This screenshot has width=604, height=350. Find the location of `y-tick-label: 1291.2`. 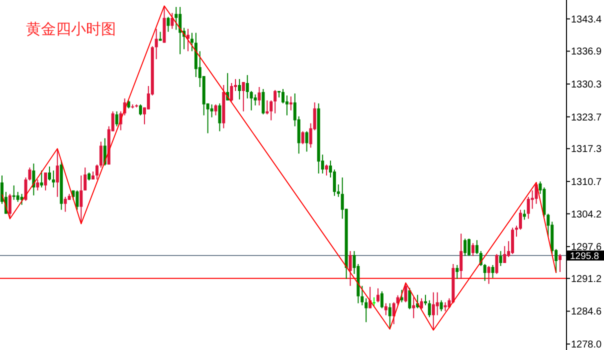

y-tick-label: 1291.2 is located at coordinates (586, 279).